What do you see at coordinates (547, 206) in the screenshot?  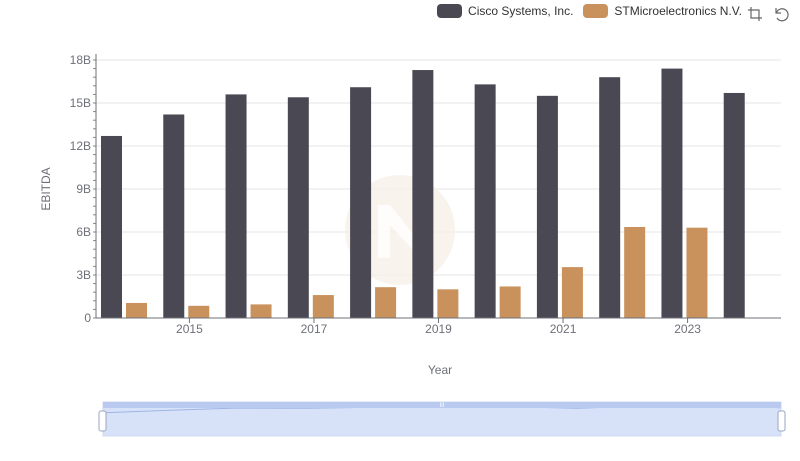 I see `bar-cisco-2021` at bounding box center [547, 206].